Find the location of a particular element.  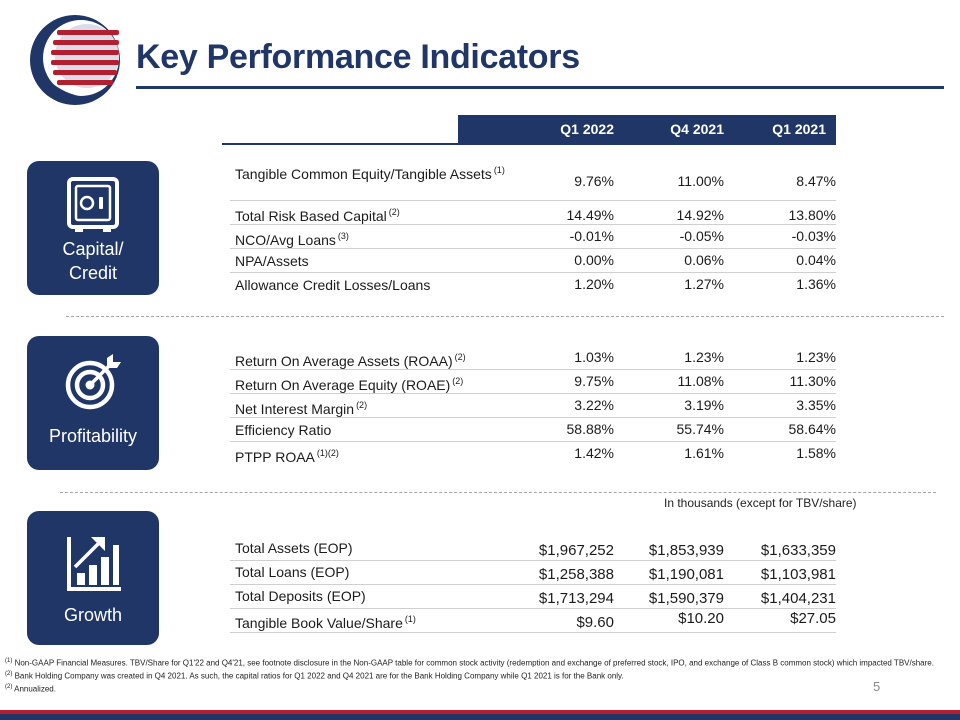

value-q1-2022: $9.60 is located at coordinates (595, 622).